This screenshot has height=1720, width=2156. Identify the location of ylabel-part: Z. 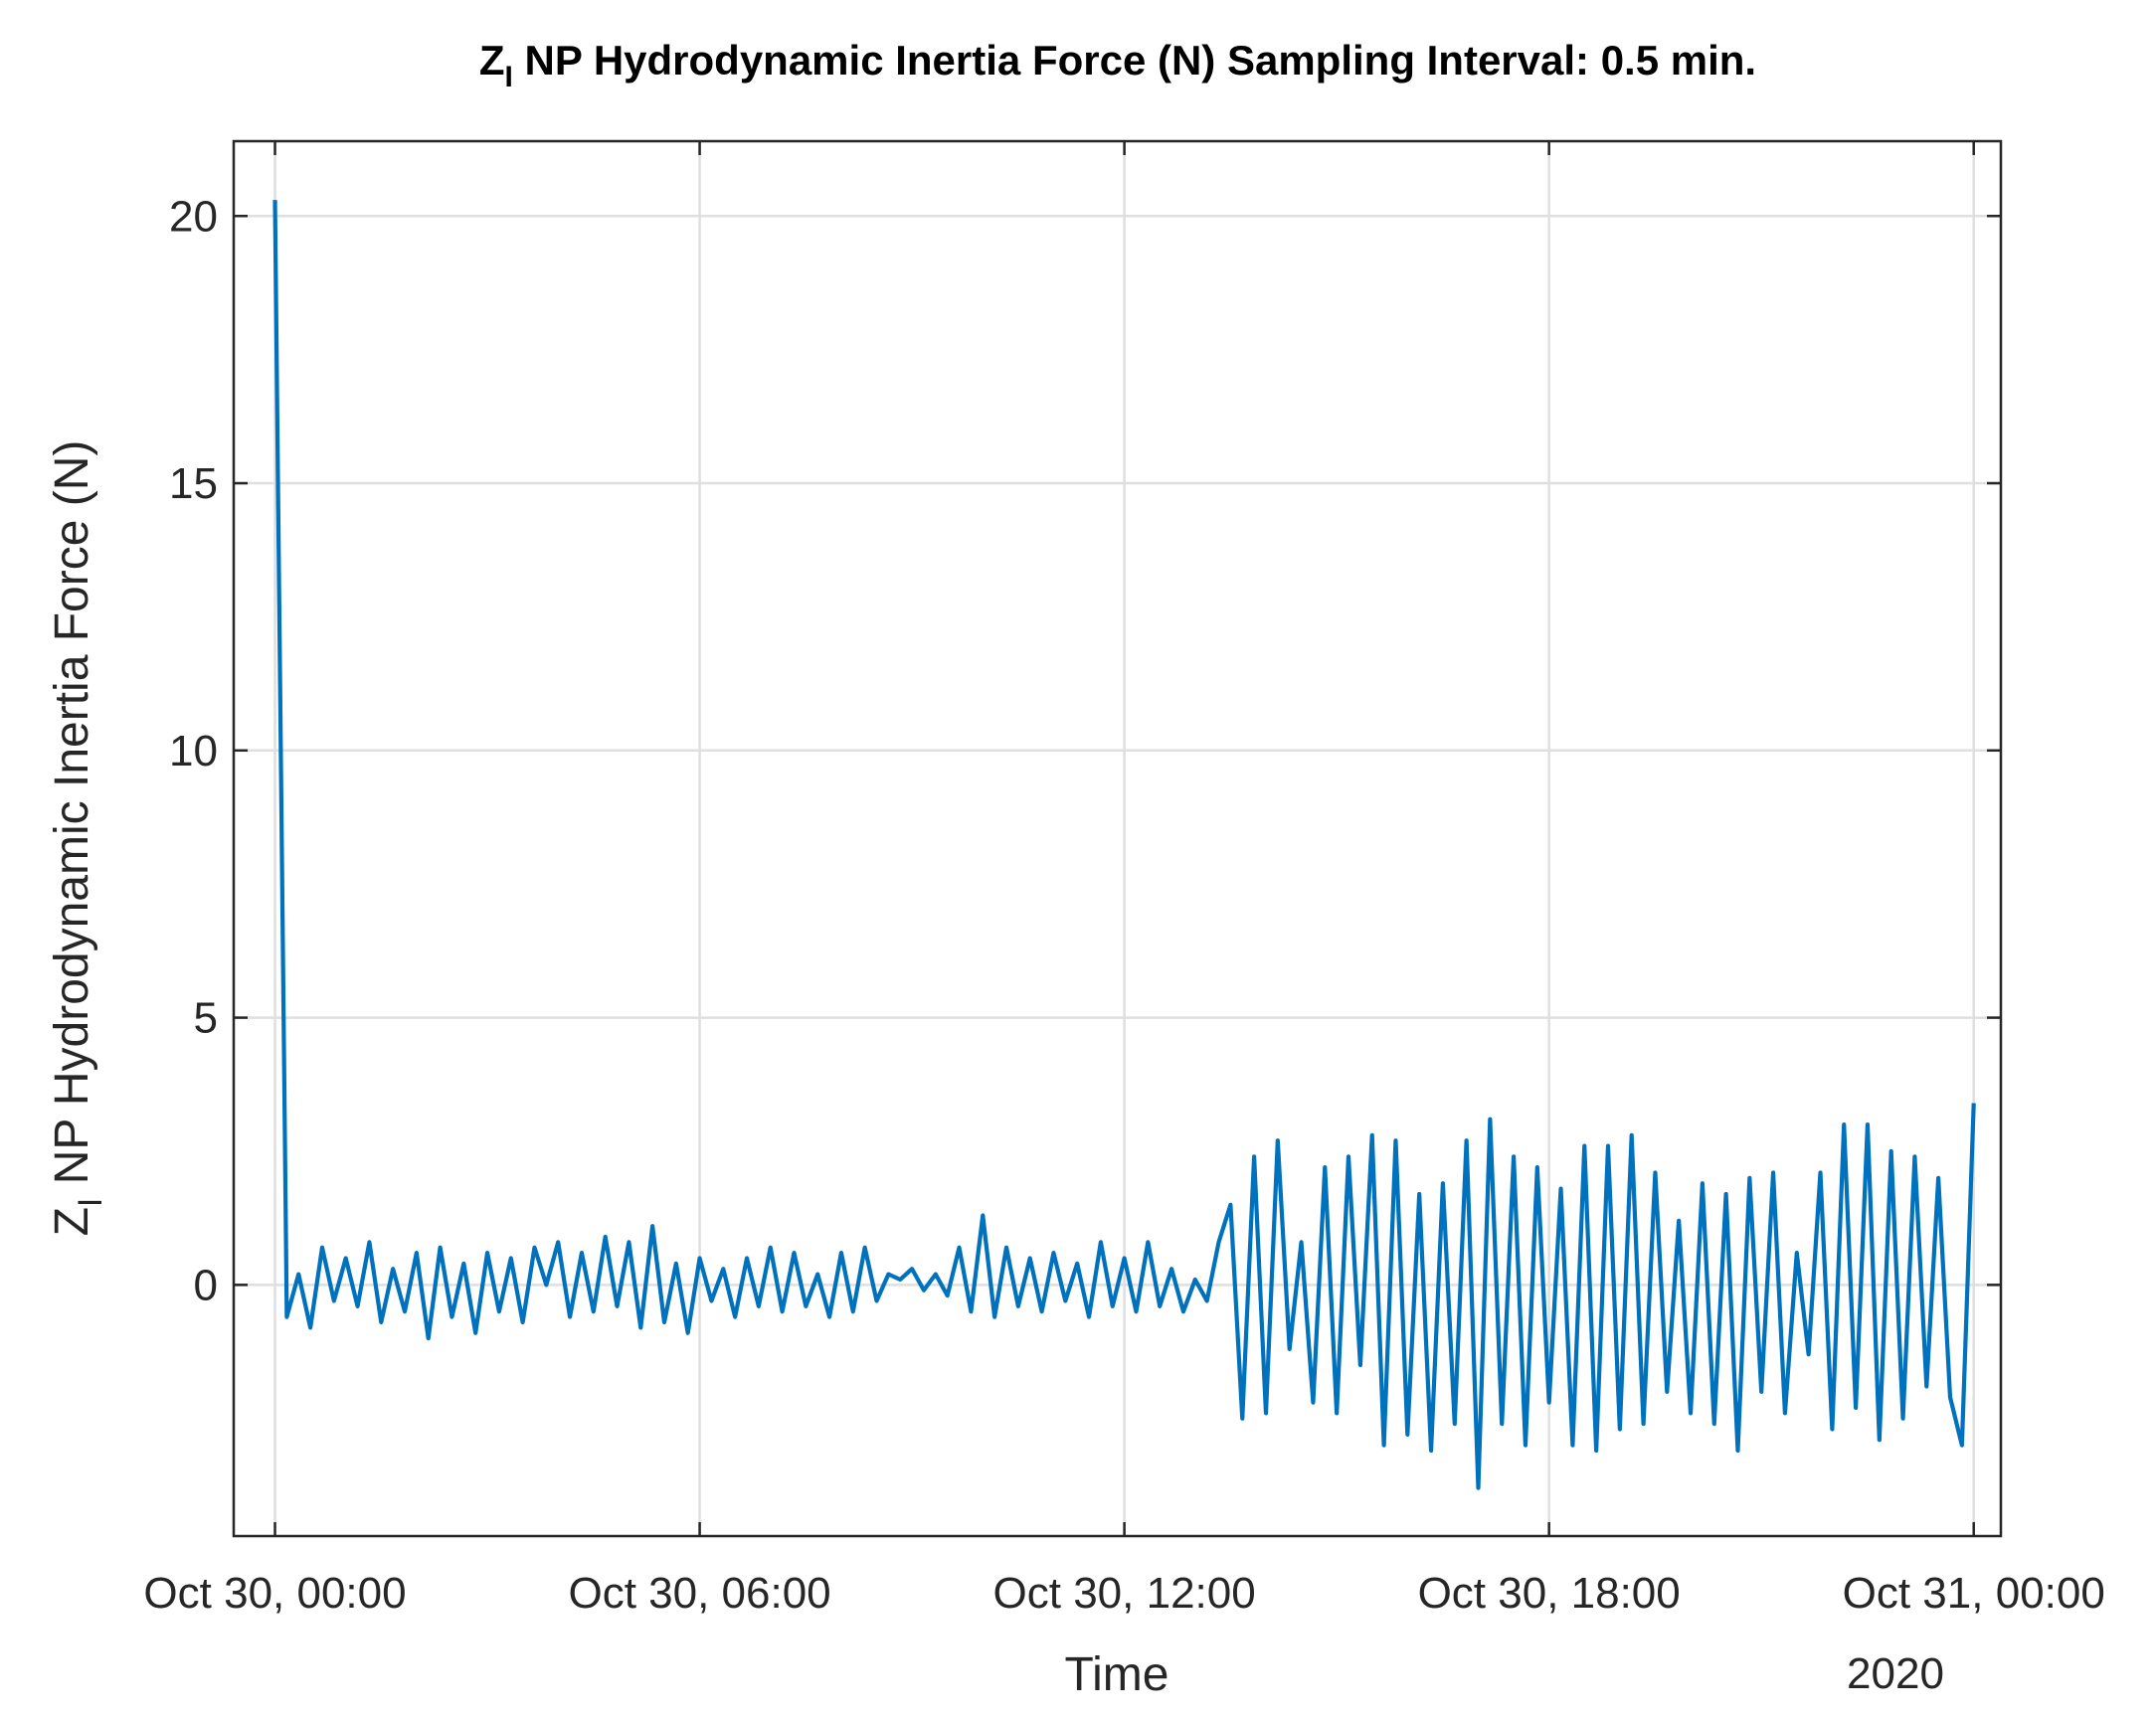
(72, 1221).